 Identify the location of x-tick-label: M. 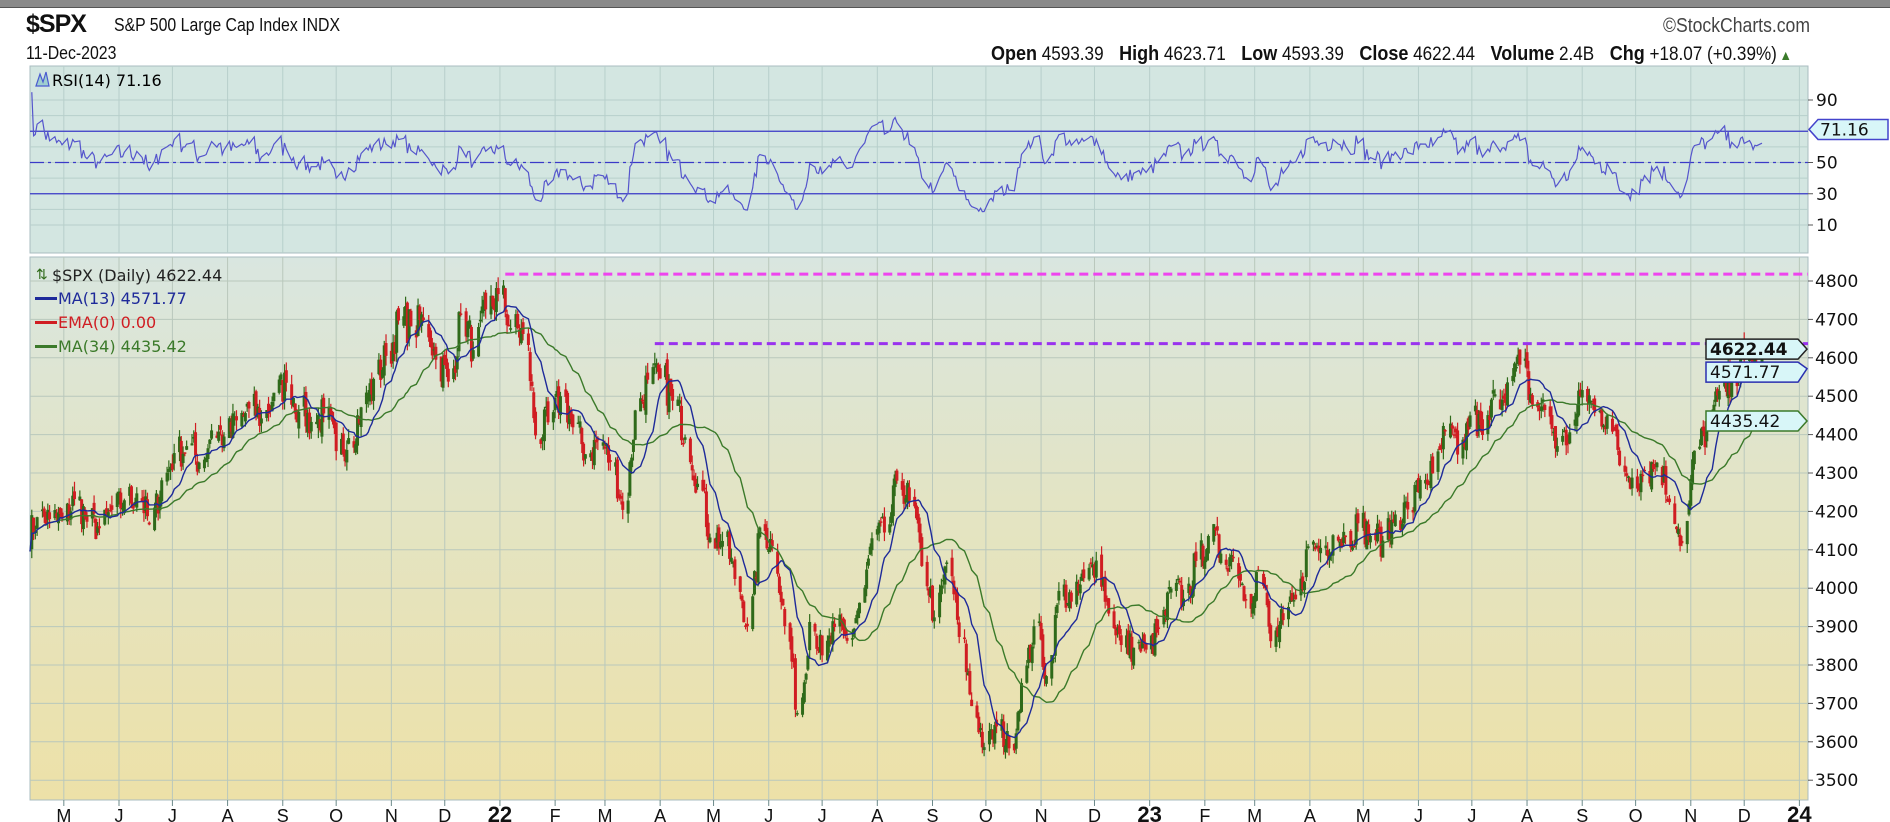
(1254, 814).